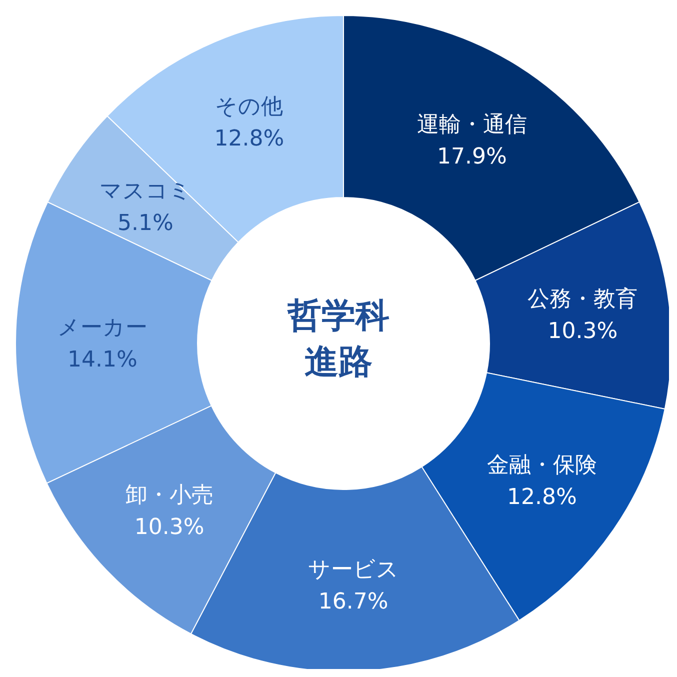 The width and height of the screenshot is (677, 677). What do you see at coordinates (353, 569) in the screenshot?
I see `slice-label: サービス` at bounding box center [353, 569].